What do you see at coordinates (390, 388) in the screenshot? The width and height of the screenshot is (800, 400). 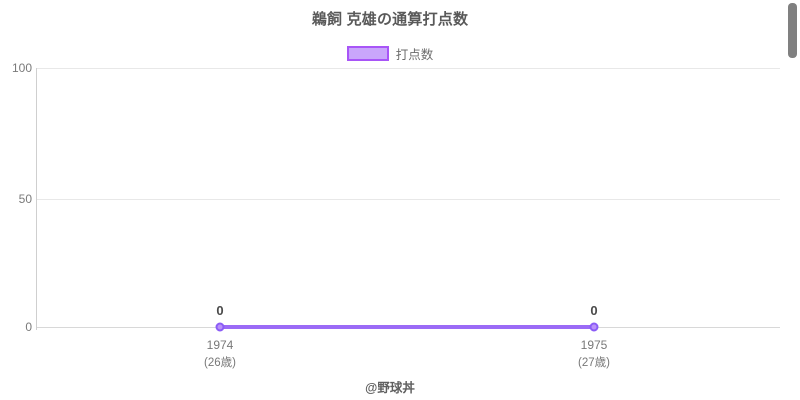 I see `chart-caption: @野球丼` at bounding box center [390, 388].